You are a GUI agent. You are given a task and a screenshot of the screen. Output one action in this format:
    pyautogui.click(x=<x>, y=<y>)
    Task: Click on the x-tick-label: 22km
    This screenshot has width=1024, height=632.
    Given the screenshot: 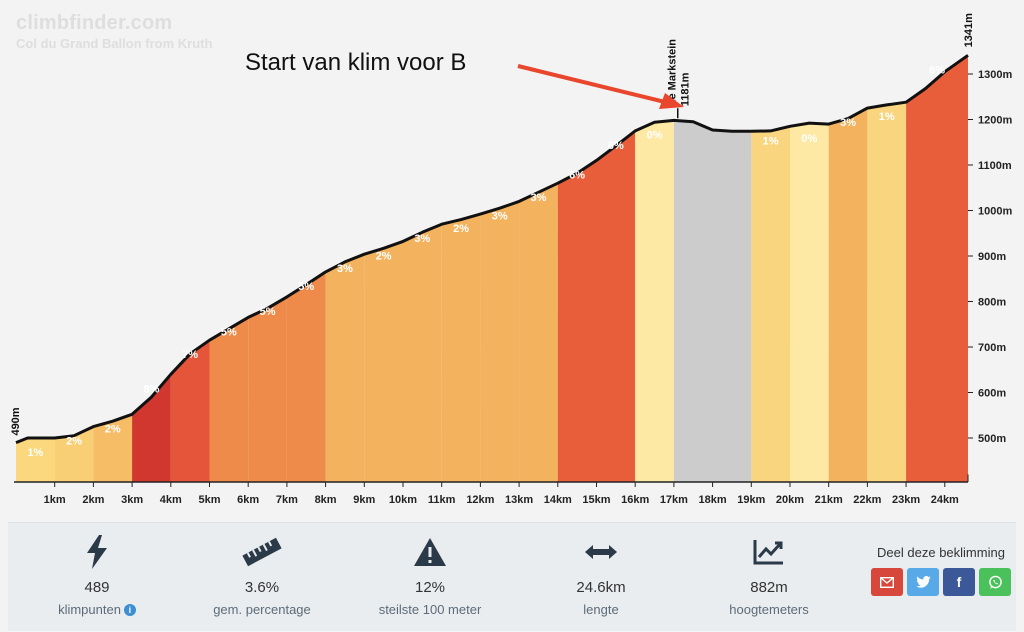 What is the action you would take?
    pyautogui.click(x=867, y=500)
    